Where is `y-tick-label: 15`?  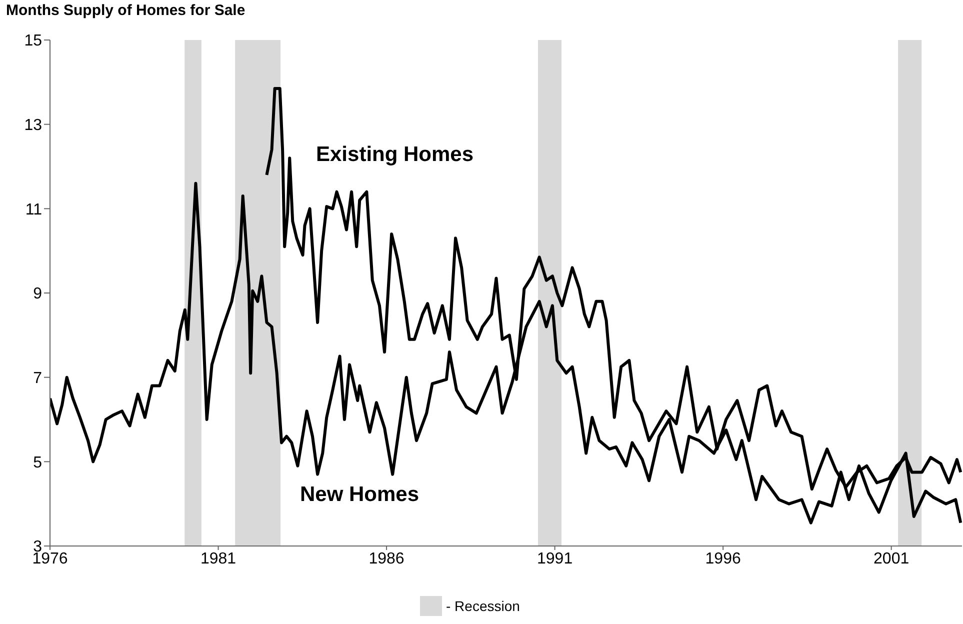 y-tick-label: 15 is located at coordinates (33, 41).